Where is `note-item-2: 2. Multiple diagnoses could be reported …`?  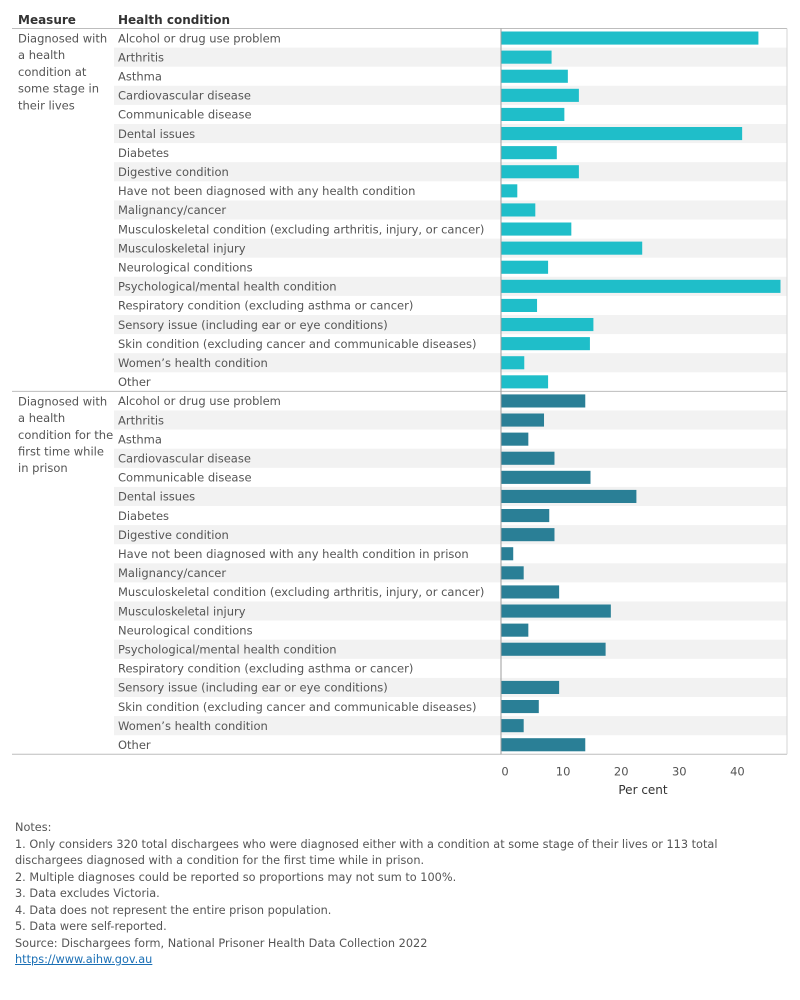
note-item-2: 2. Multiple diagnoses could be reported … is located at coordinates (236, 877).